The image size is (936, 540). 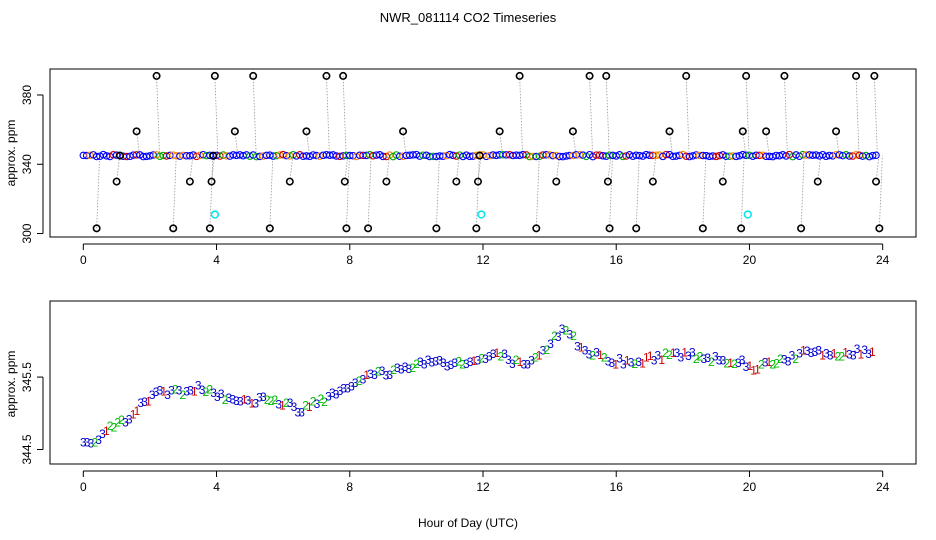 I want to click on top-y-tick-label: 340, so click(x=27, y=164).